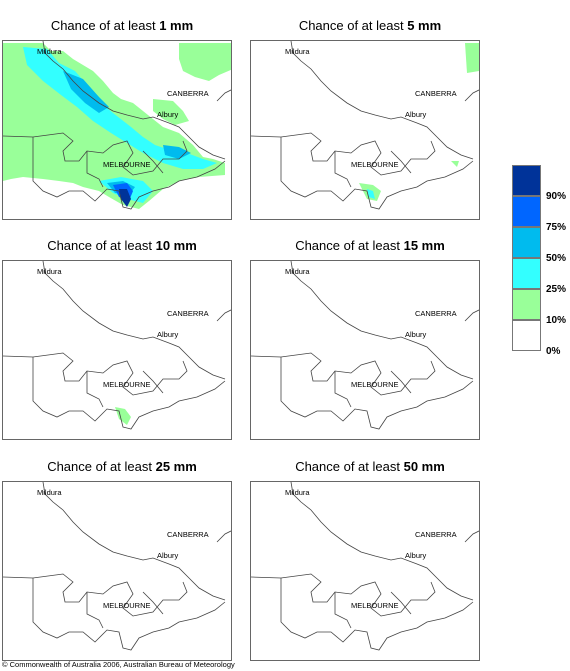 The width and height of the screenshot is (570, 671). Describe the element at coordinates (370, 466) in the screenshot. I see `panel-title: Chance of at least 50 mm` at that location.